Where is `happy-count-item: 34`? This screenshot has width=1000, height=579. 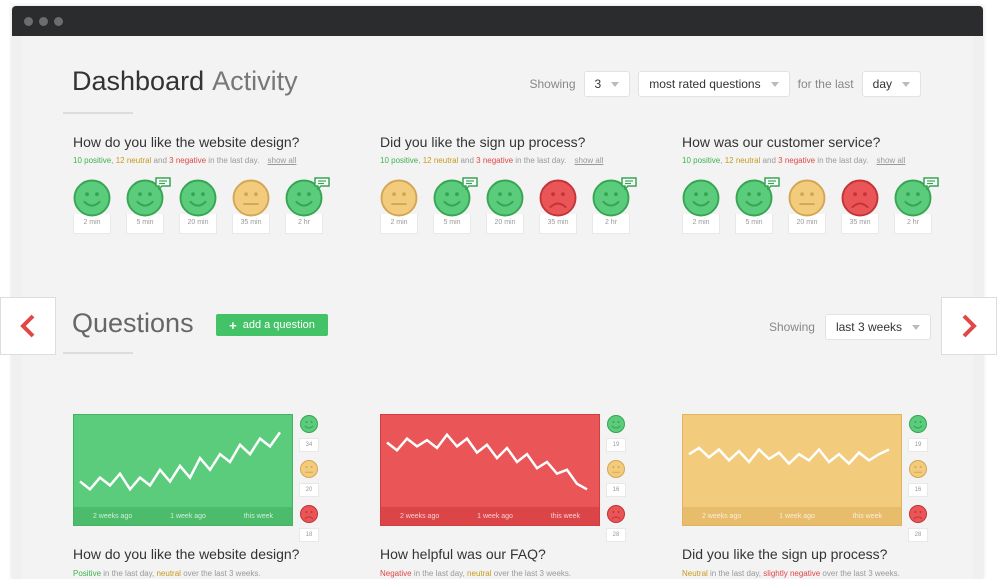 happy-count-item: 34 is located at coordinates (309, 436).